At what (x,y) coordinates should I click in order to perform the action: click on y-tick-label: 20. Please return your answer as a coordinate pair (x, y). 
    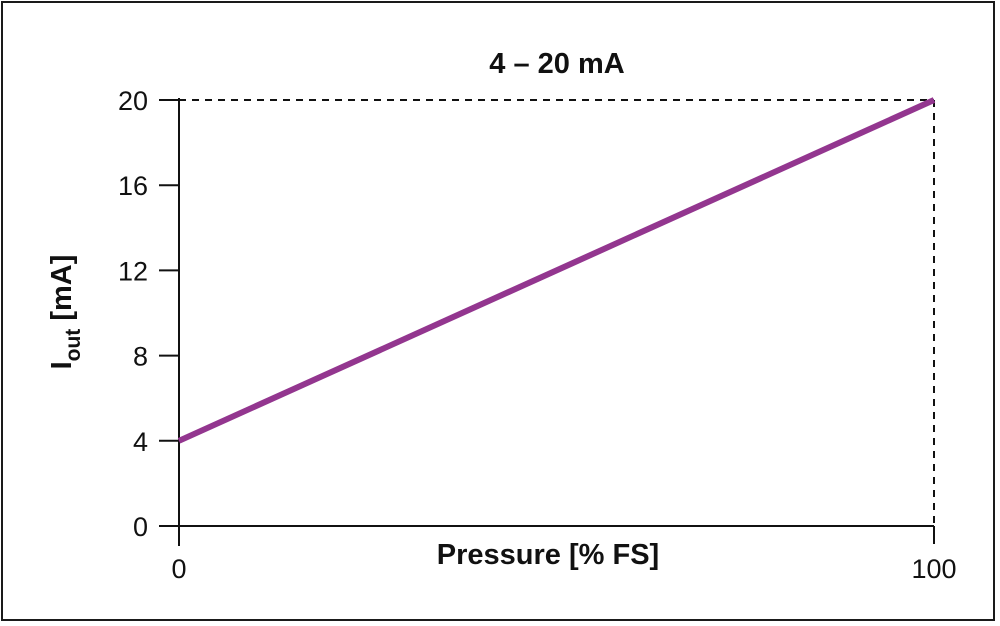
    Looking at the image, I should click on (133, 101).